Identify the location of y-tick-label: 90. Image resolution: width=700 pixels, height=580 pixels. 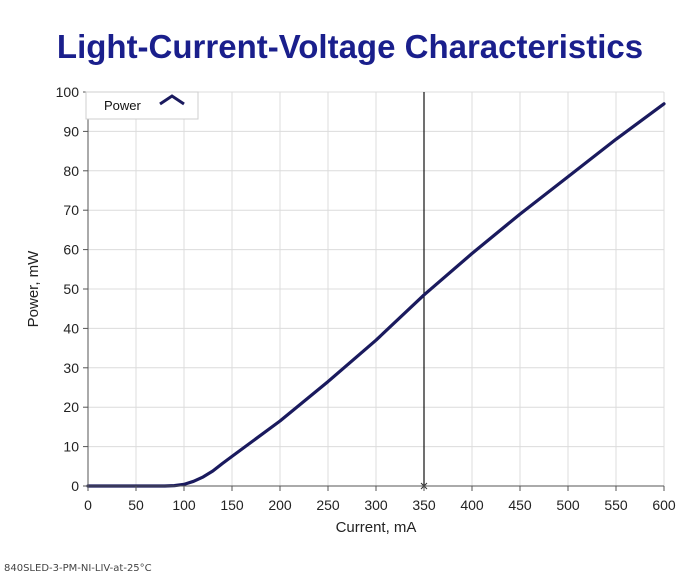
(71, 131).